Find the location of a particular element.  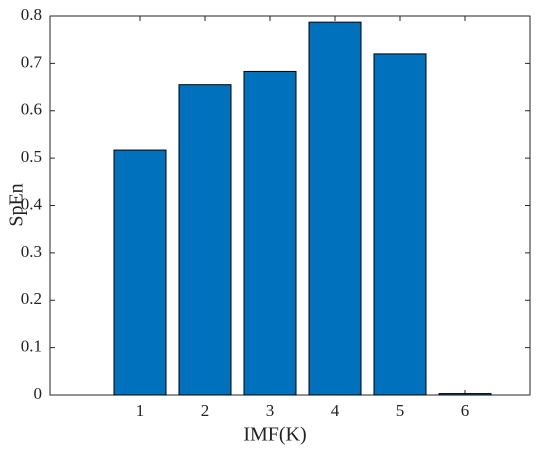

y-tick-label: 0.5 is located at coordinates (31, 156).